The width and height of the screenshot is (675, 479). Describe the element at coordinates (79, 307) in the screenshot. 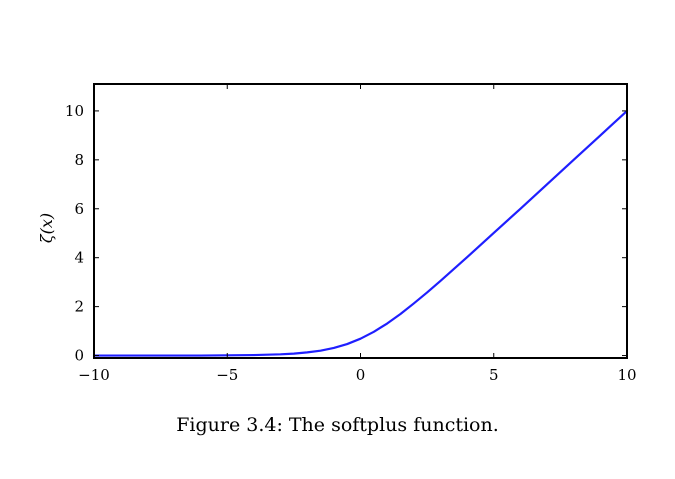

I see `y-tick-label: 2` at that location.